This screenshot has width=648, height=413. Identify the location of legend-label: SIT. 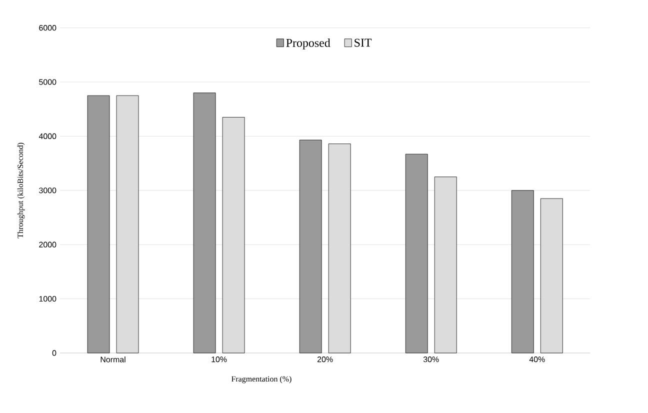
(363, 42).